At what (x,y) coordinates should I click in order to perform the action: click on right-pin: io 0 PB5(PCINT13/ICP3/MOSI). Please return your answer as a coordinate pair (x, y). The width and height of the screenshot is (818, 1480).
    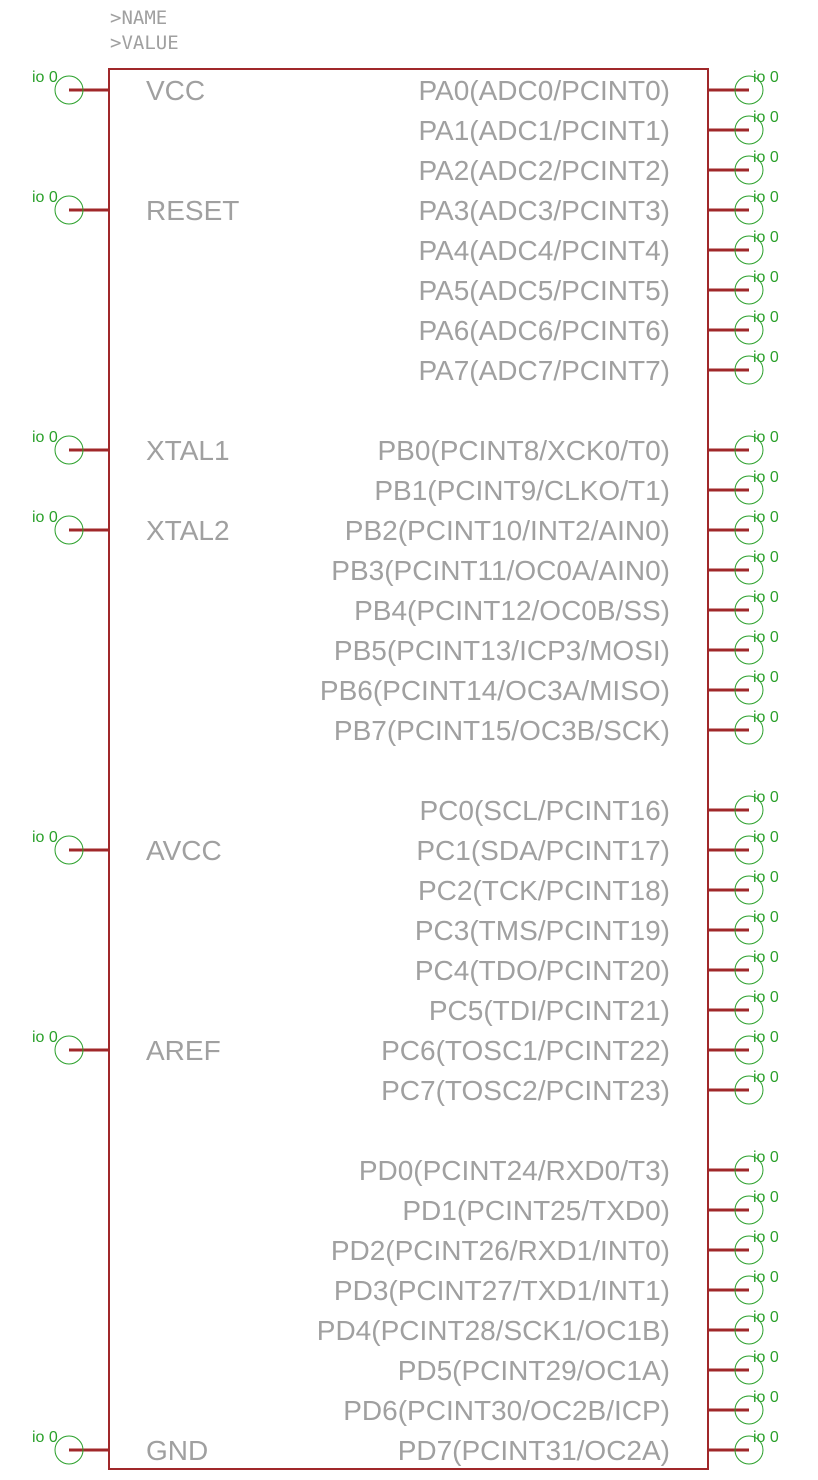
    Looking at the image, I should click on (556, 647).